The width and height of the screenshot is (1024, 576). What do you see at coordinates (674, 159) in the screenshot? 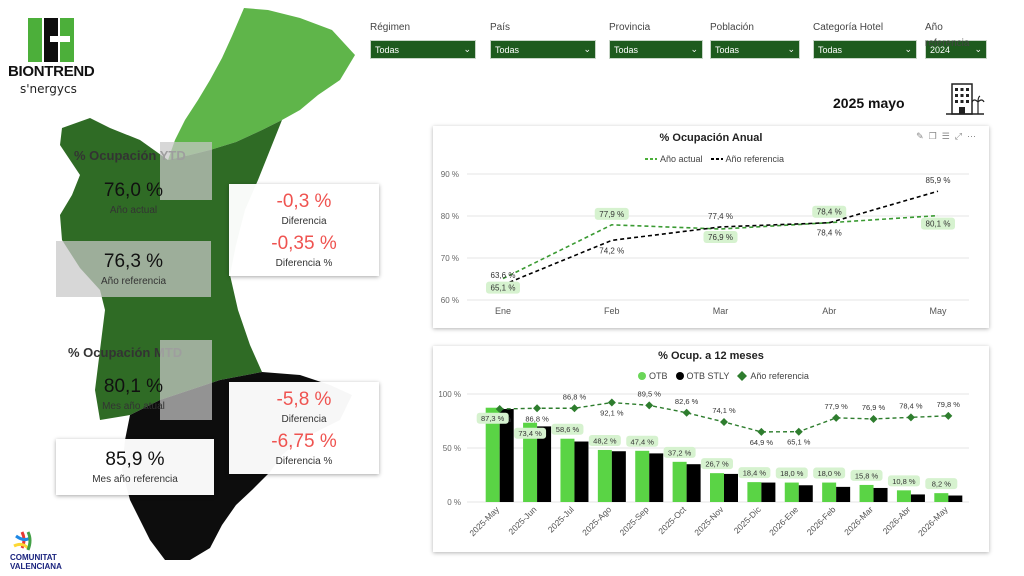
I see `legend-item: Año actual` at bounding box center [674, 159].